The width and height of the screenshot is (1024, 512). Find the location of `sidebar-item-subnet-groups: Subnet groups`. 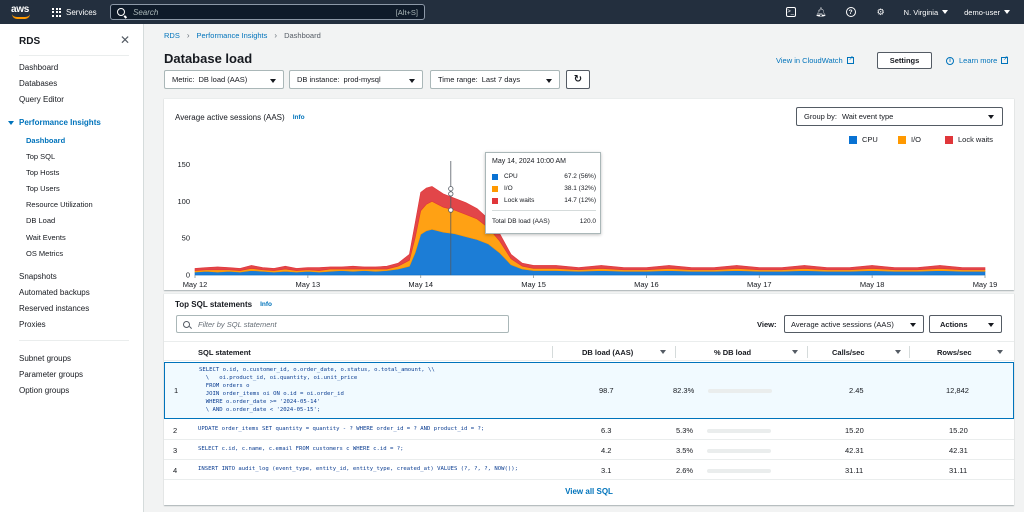

sidebar-item-subnet-groups: Subnet groups is located at coordinates (45, 358).